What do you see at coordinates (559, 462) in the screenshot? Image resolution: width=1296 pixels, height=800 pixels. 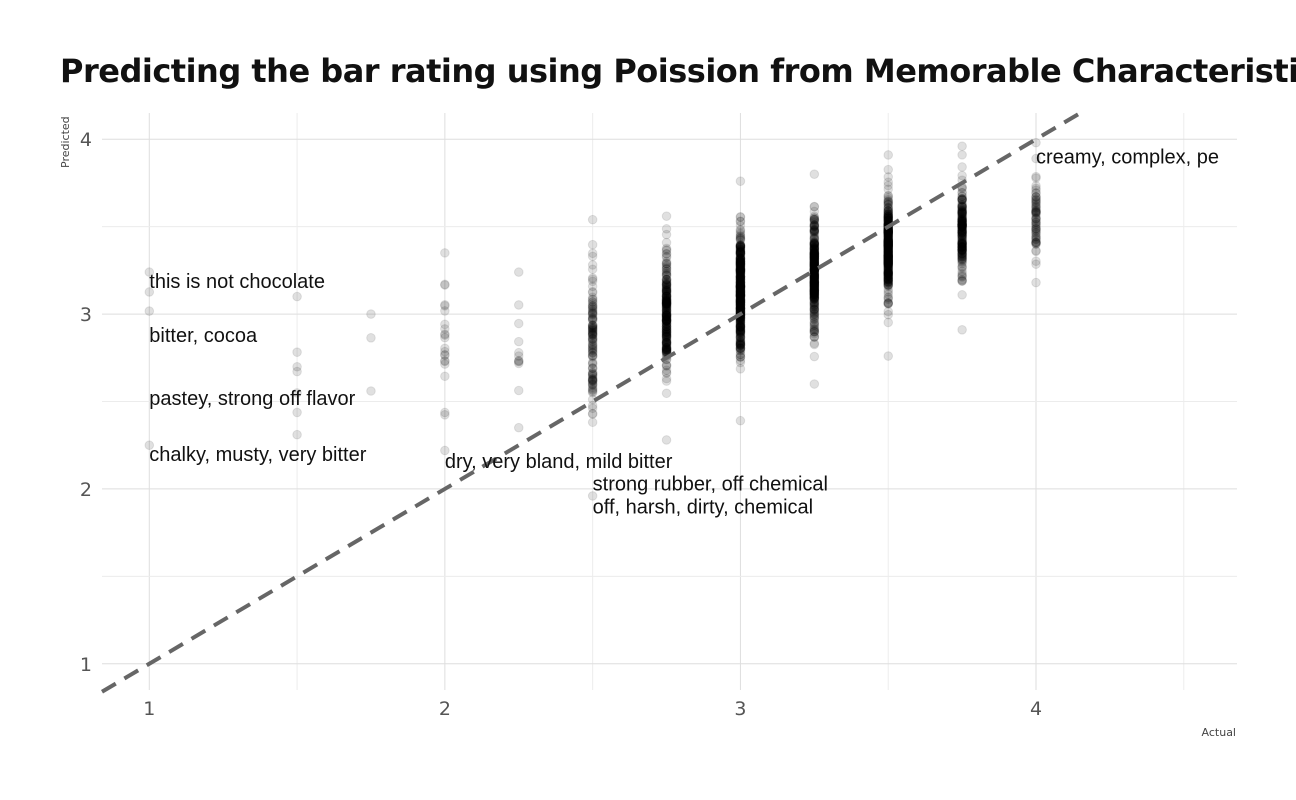 I see `annotation-label: dry, very bland, mild bitter` at bounding box center [559, 462].